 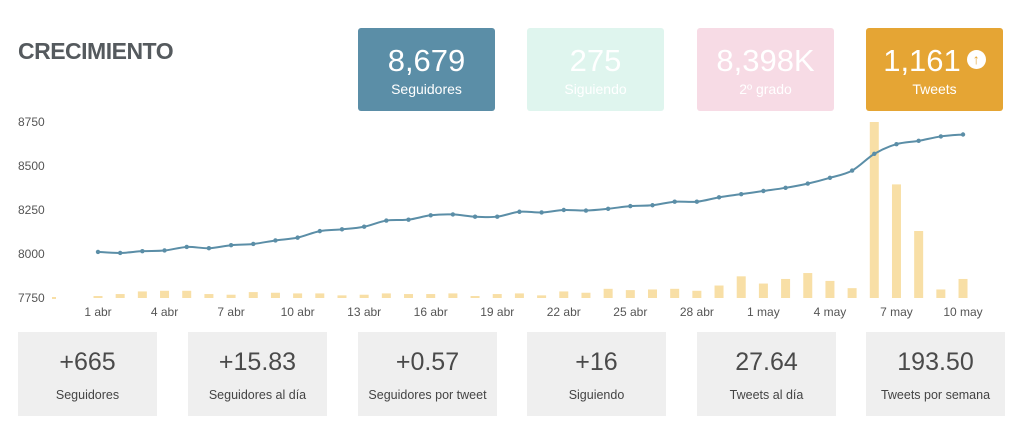 What do you see at coordinates (935, 395) in the screenshot?
I see `stat-label: Tweets por semana` at bounding box center [935, 395].